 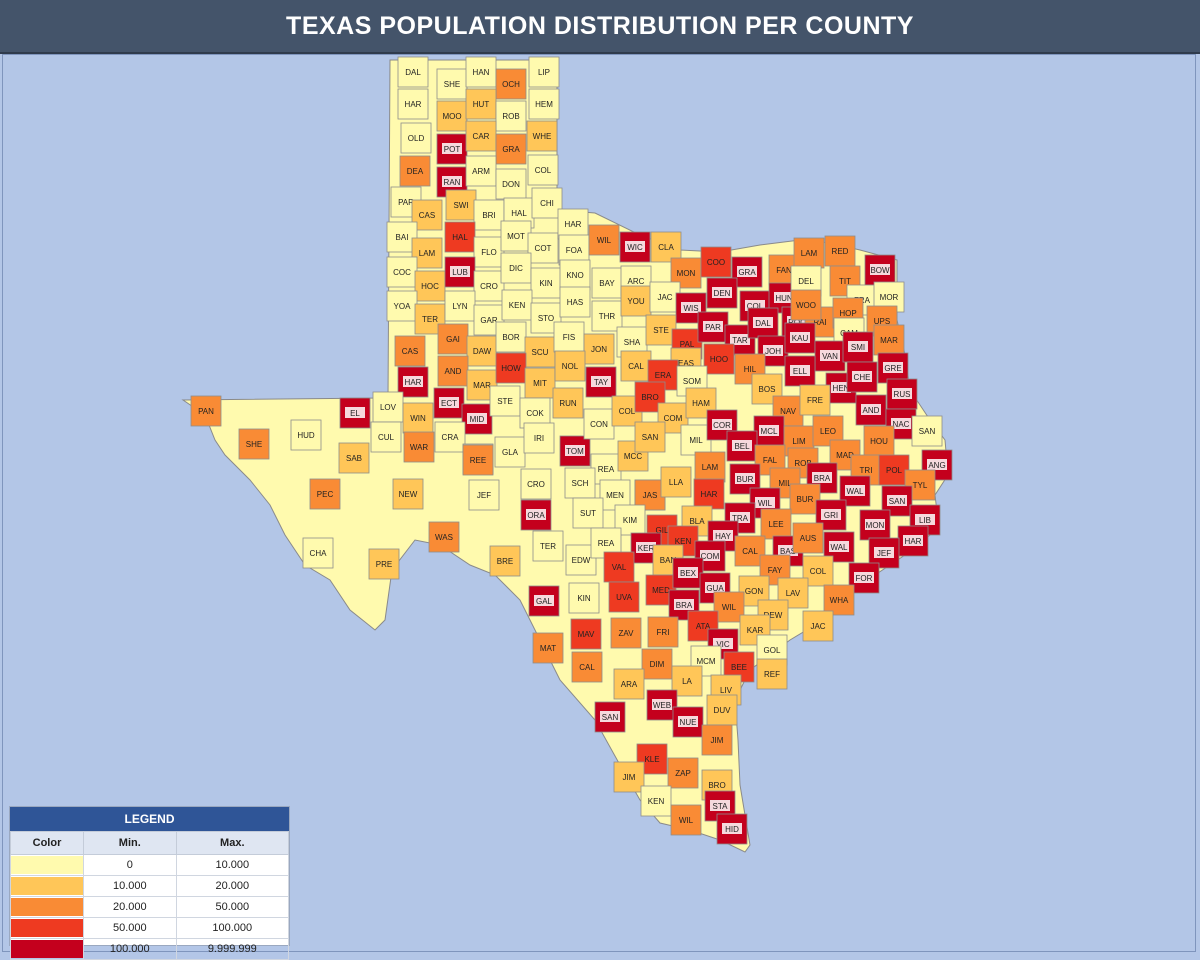 What do you see at coordinates (607, 283) in the screenshot?
I see `county: BAY` at bounding box center [607, 283].